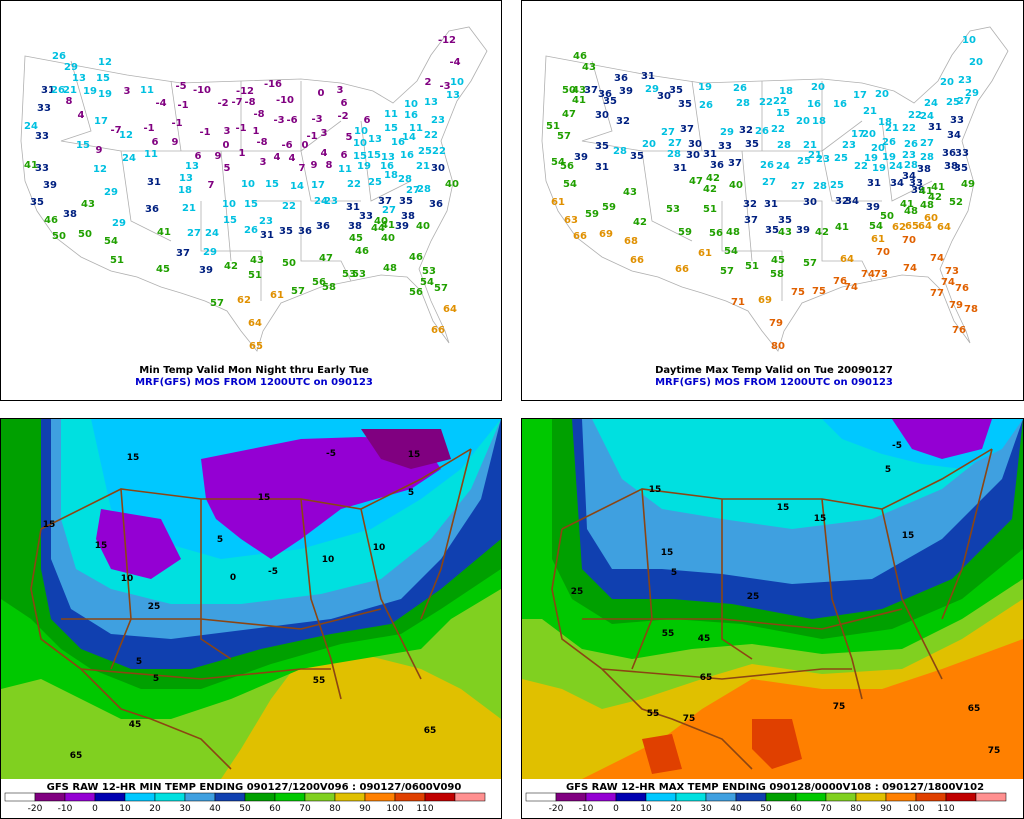 This screenshot has height=819, width=1024. What do you see at coordinates (148, 128) in the screenshot?
I see `station-value: -1` at bounding box center [148, 128].